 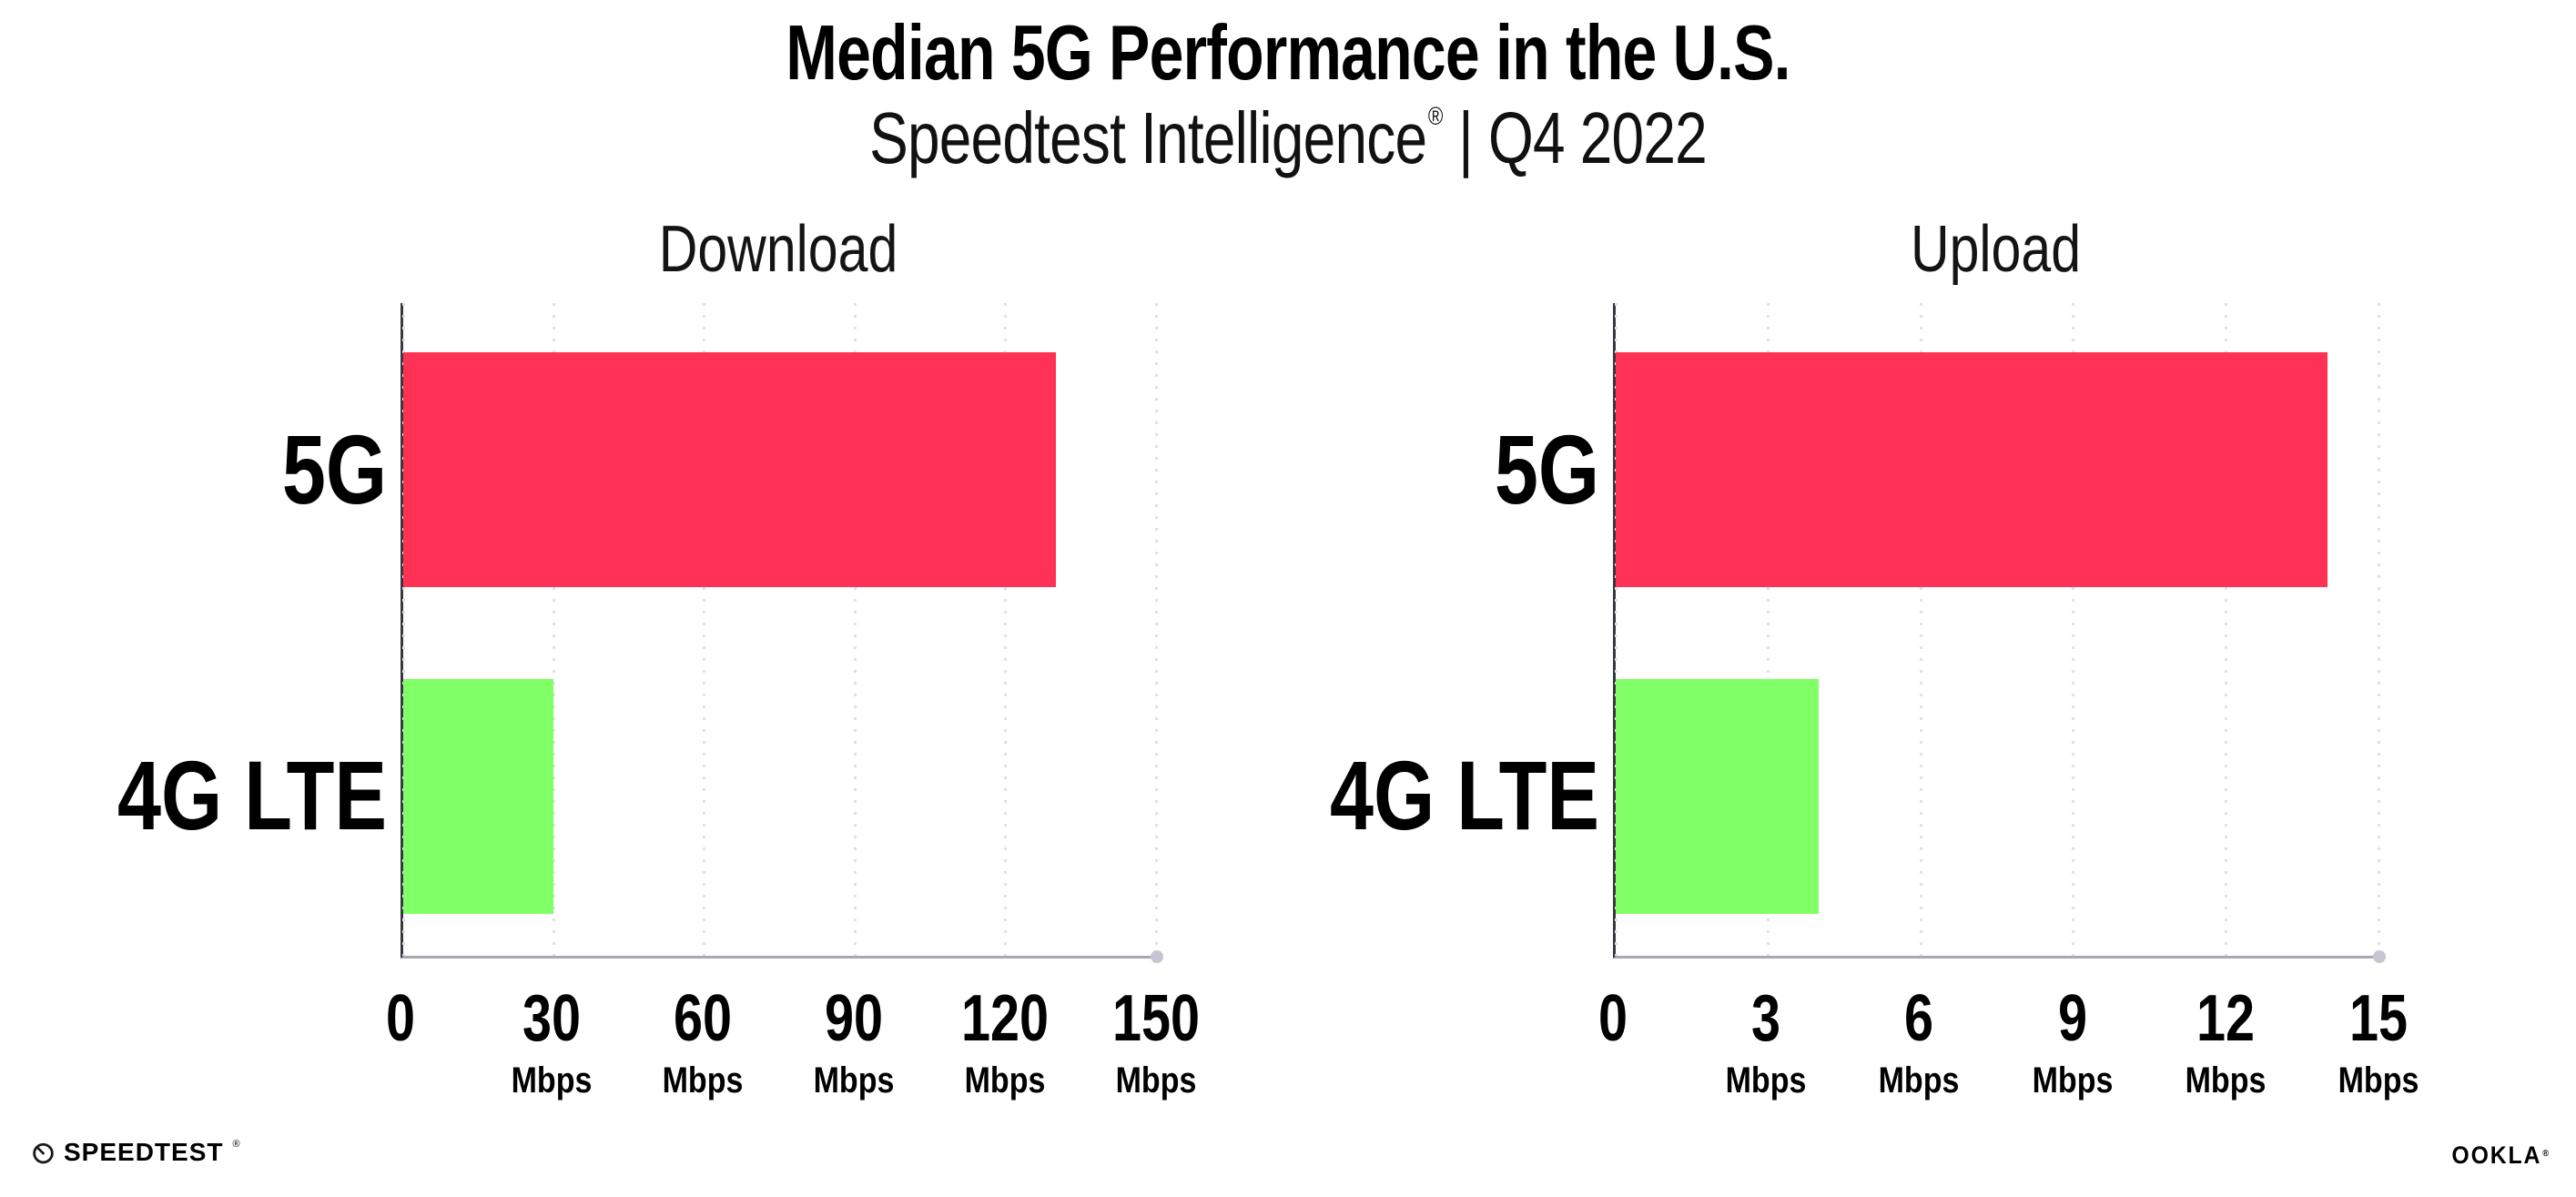 I want to click on bar-5g-upload, so click(x=1972, y=470).